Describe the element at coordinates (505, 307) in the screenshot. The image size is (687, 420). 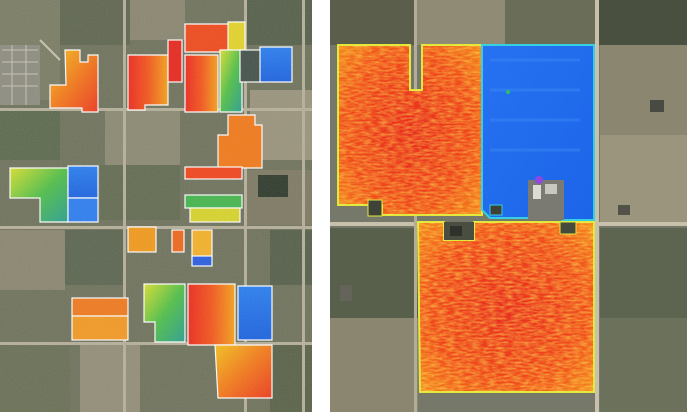
I see `field-south` at that location.